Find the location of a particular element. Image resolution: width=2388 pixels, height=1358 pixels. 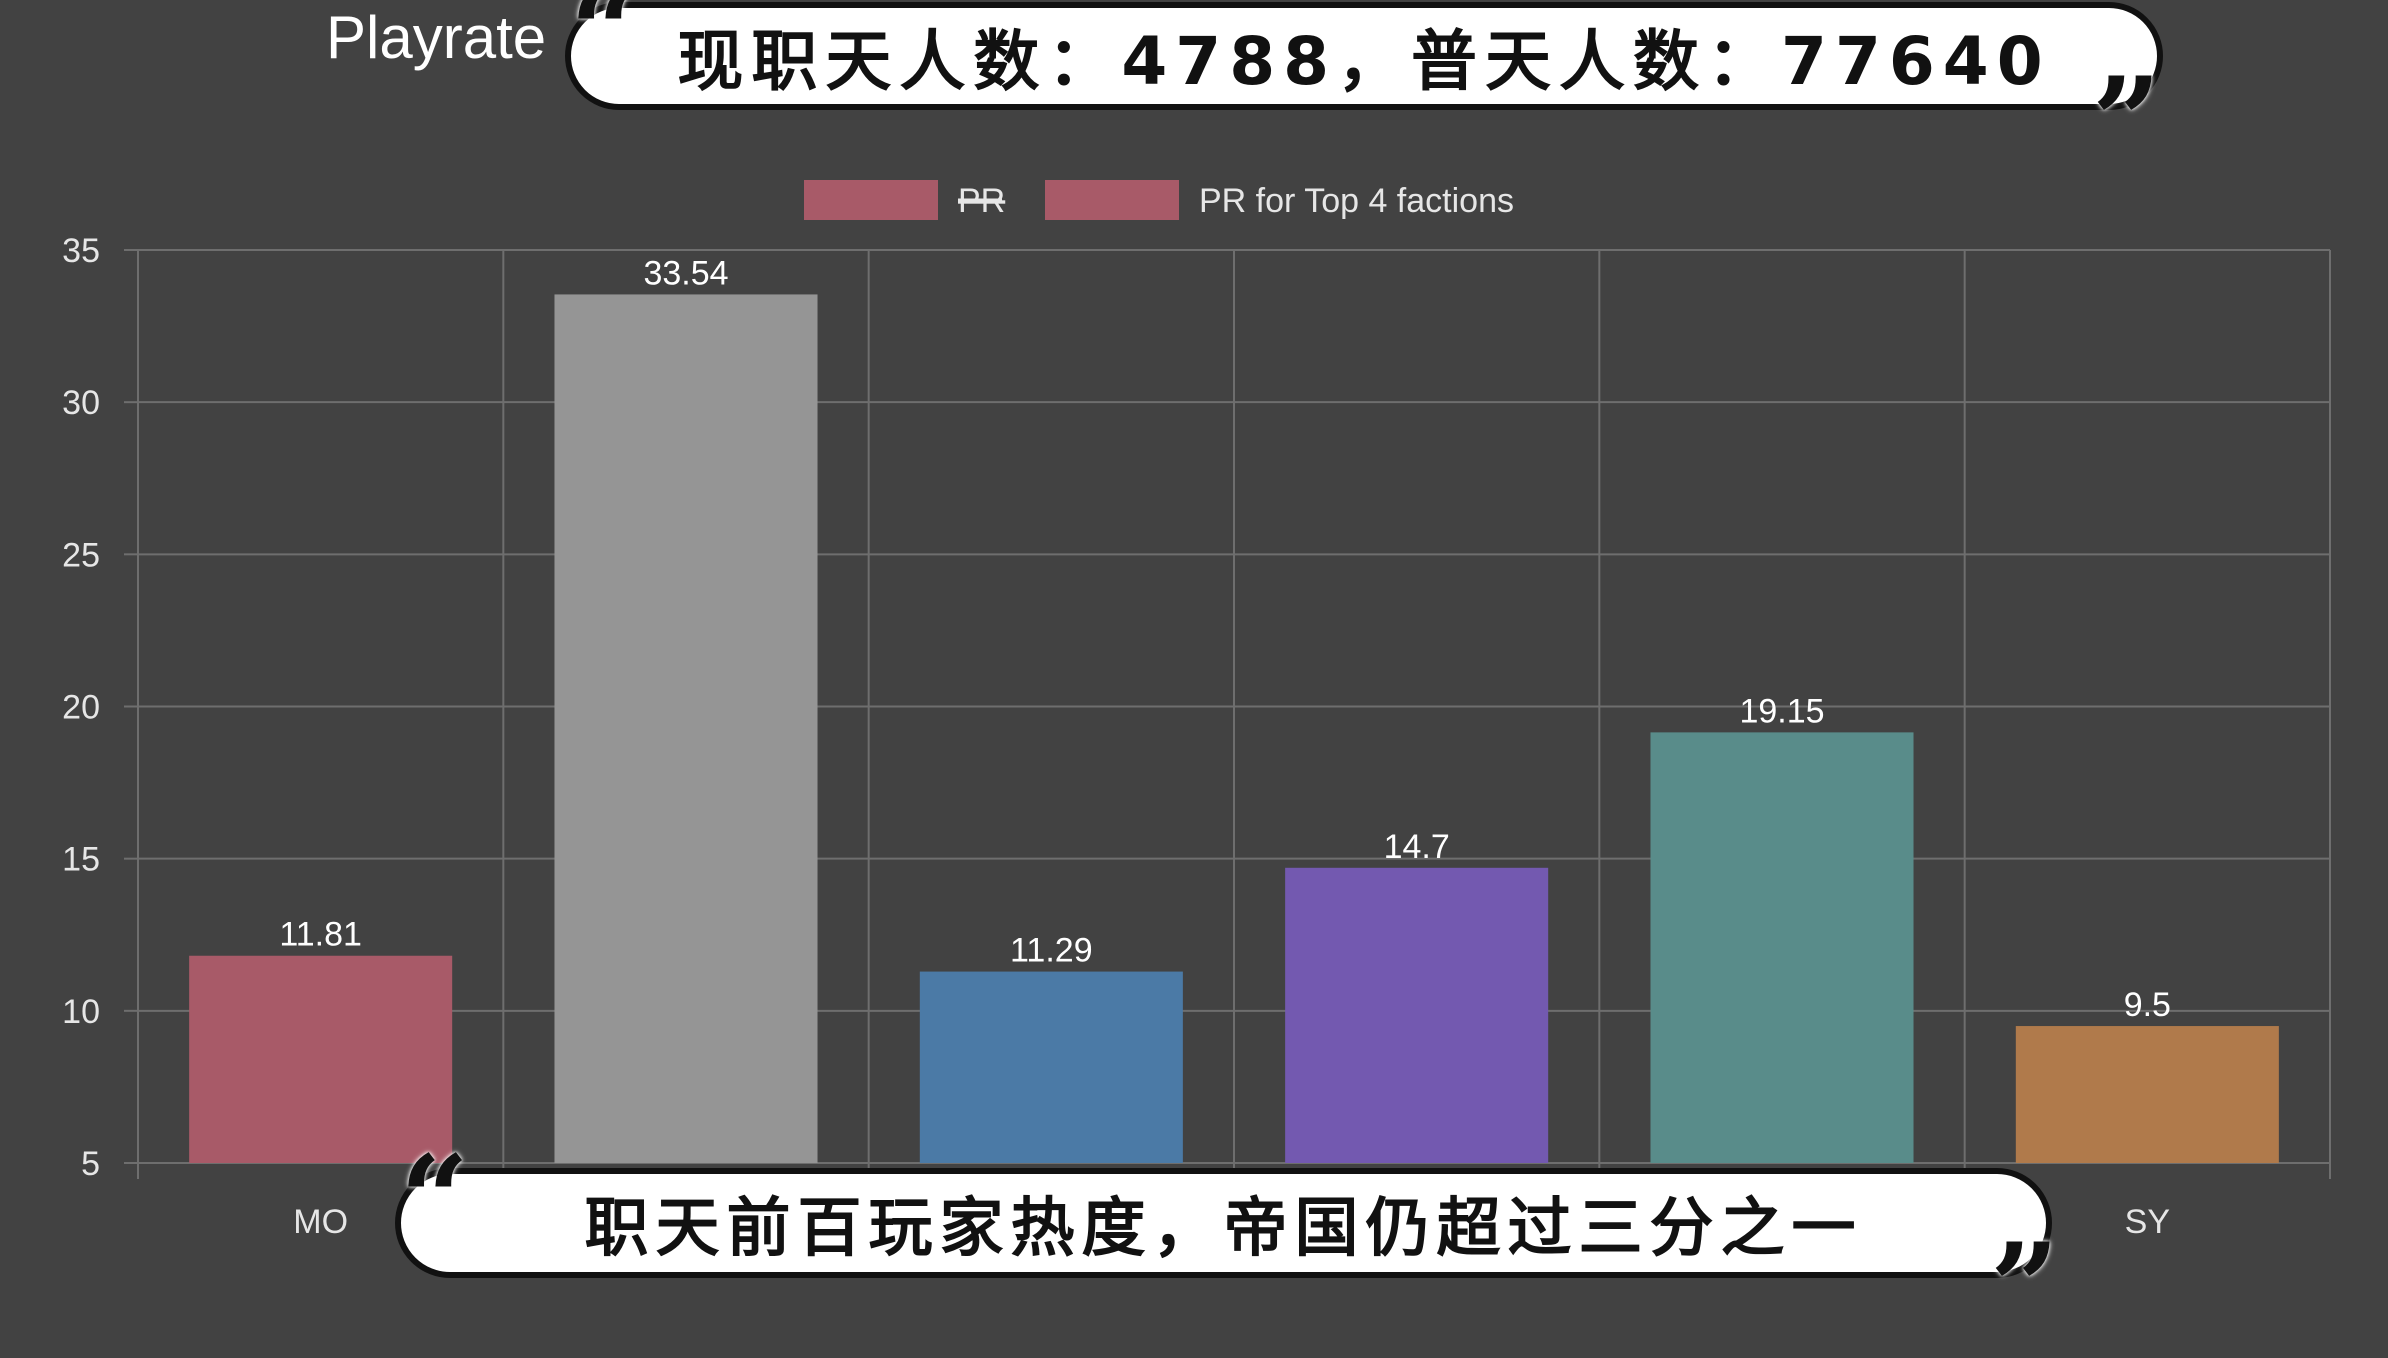

legend-label: PR for Top 4 factions is located at coordinates (1356, 201).